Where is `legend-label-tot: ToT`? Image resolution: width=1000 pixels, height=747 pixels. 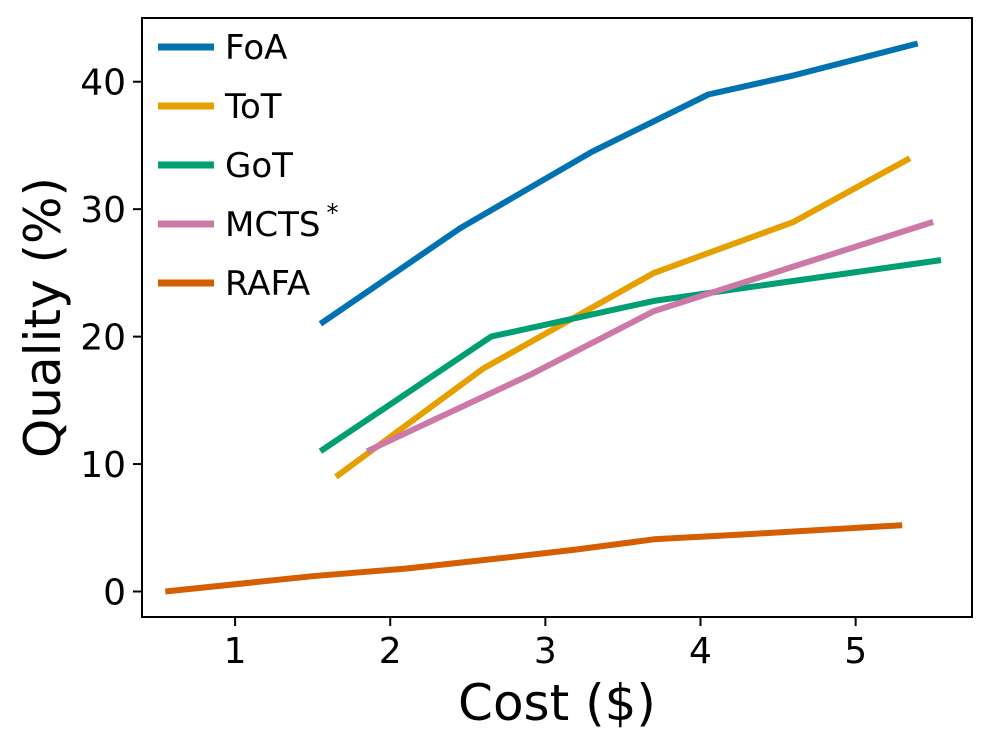 legend-label-tot: ToT is located at coordinates (253, 107).